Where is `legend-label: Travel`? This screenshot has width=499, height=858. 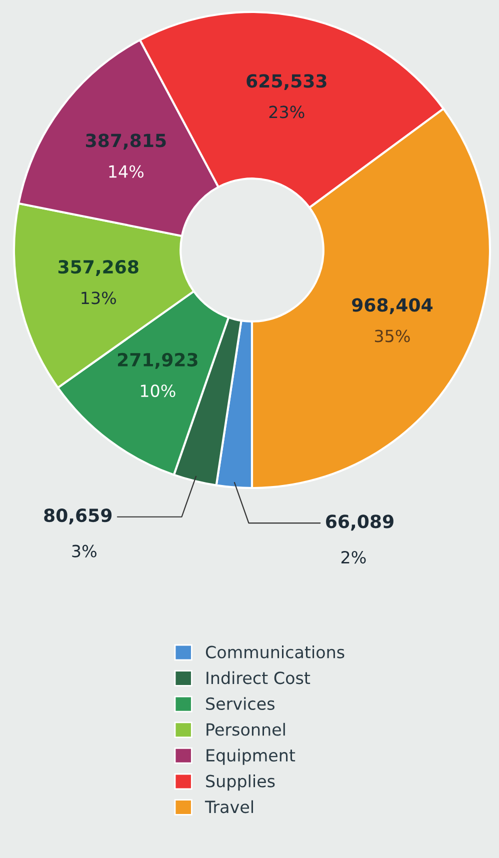 legend-label: Travel is located at coordinates (228, 807).